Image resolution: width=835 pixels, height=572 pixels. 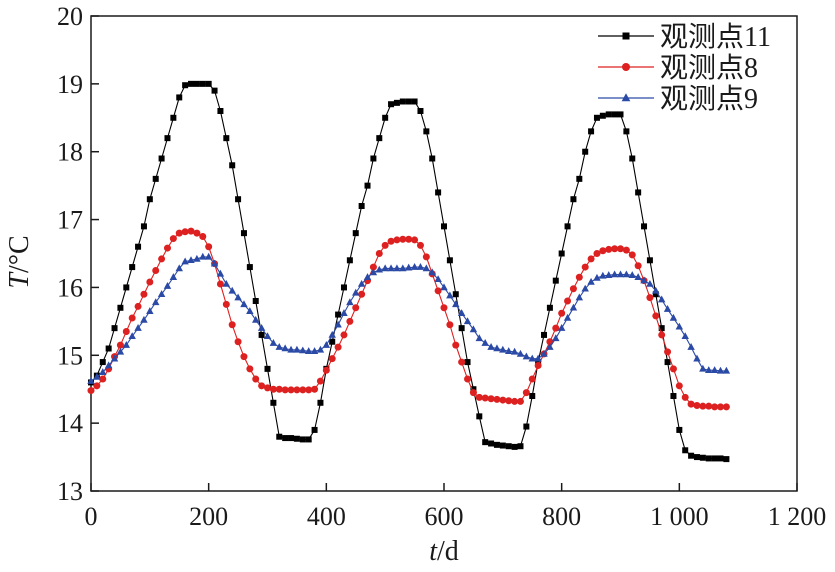 What do you see at coordinates (561, 516) in the screenshot?
I see `x-tick-label: 800` at bounding box center [561, 516].